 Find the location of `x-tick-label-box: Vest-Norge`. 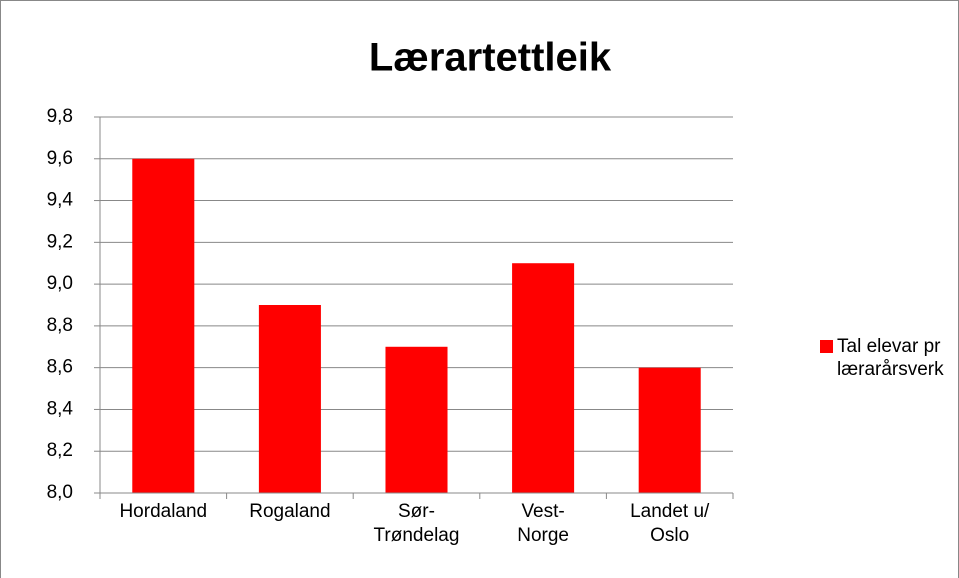

x-tick-label-box: Vest-Norge is located at coordinates (543, 524).